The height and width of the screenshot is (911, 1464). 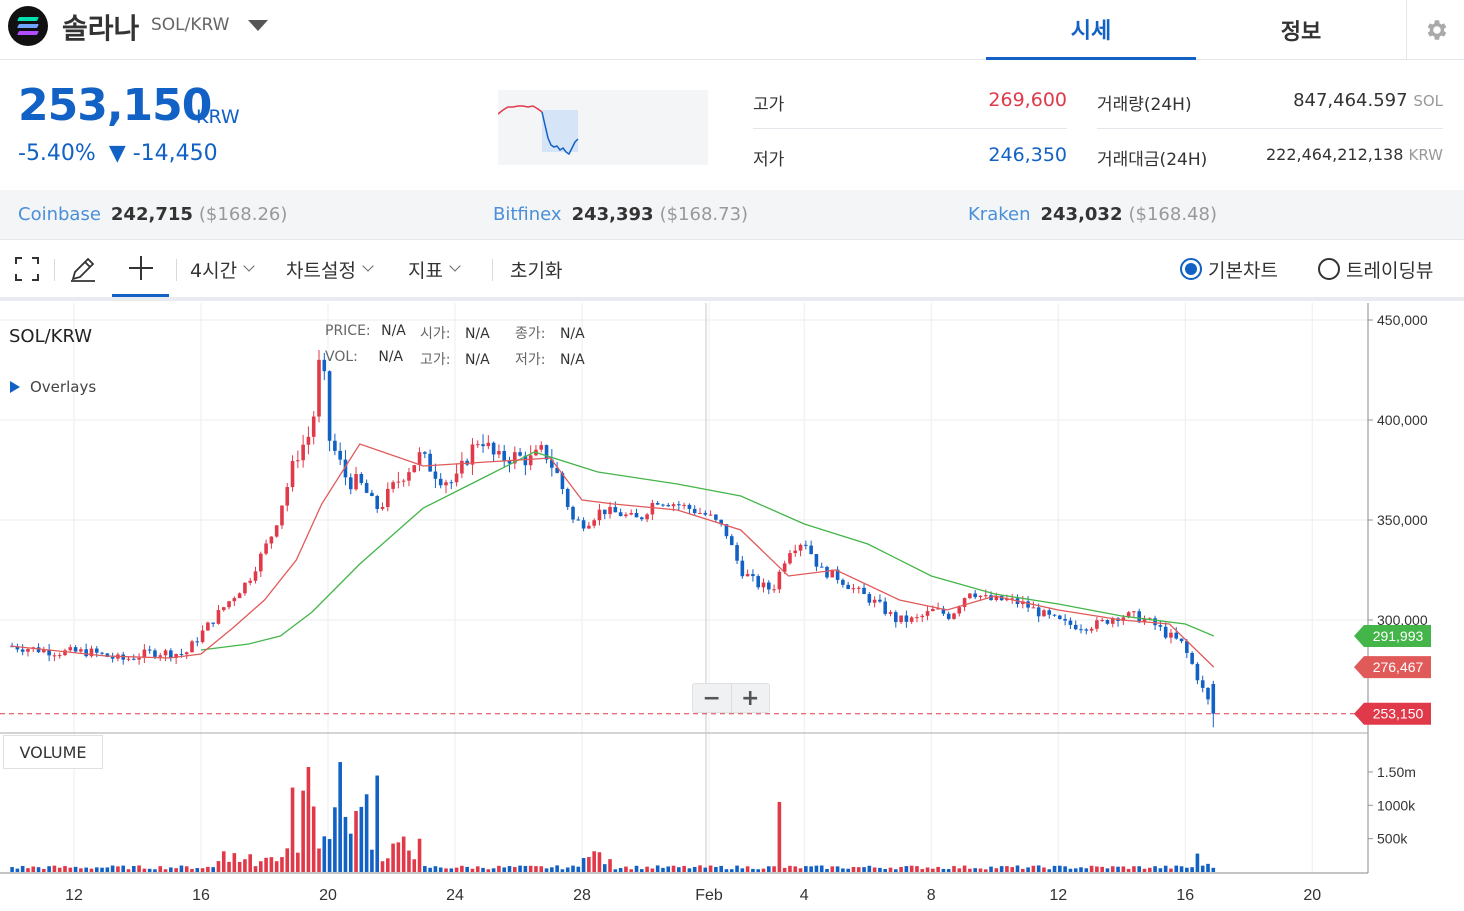 What do you see at coordinates (330, 269) in the screenshot?
I see `chart-settings-dropdown: 차트설정` at bounding box center [330, 269].